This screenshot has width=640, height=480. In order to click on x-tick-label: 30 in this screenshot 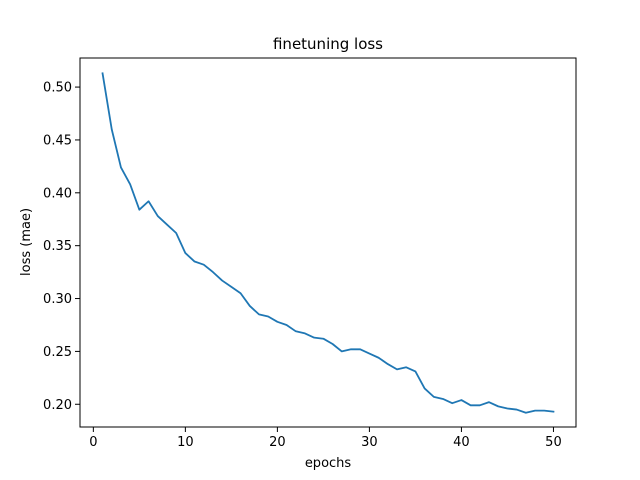, I will do `click(369, 442)`.